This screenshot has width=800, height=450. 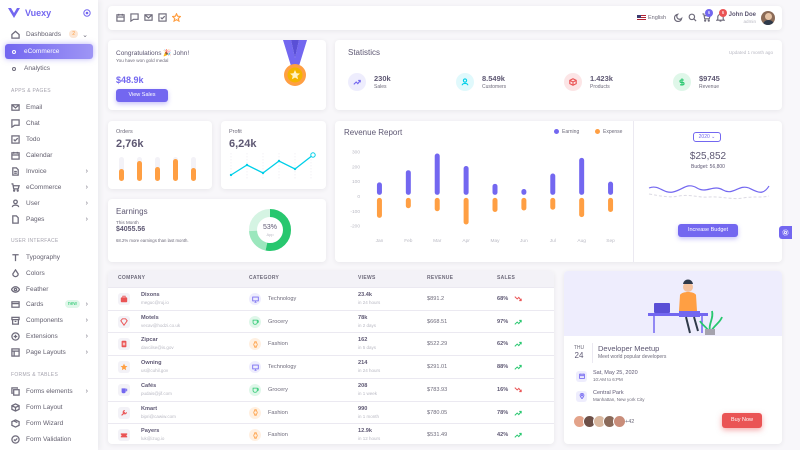 I want to click on bar-earning-apr, so click(x=466, y=180).